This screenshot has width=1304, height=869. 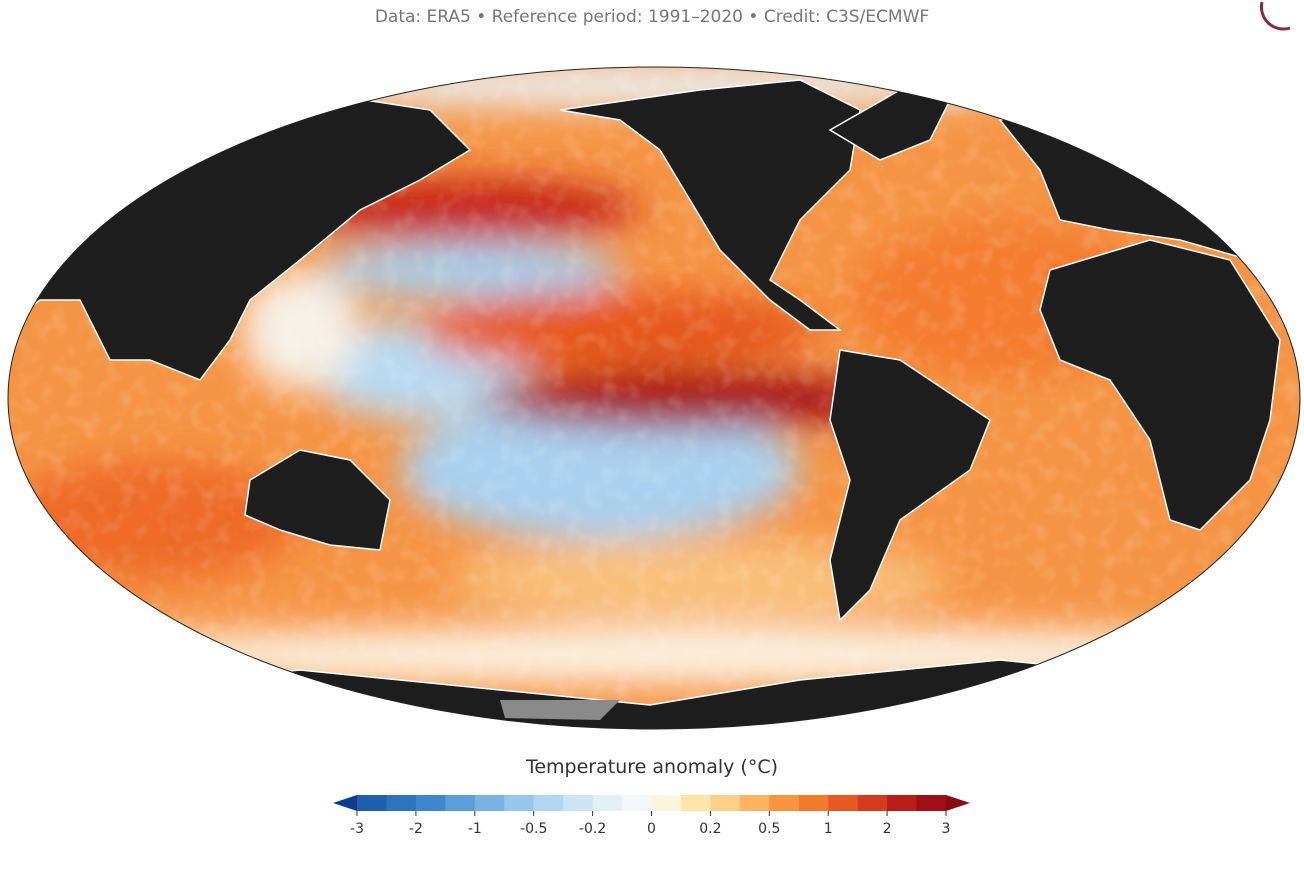 I want to click on colorbar-tick-label: 2, so click(x=887, y=829).